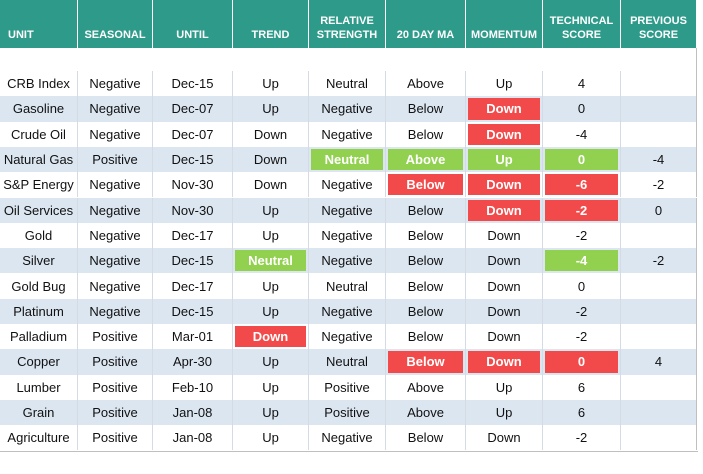 The width and height of the screenshot is (703, 474). What do you see at coordinates (347, 24) in the screenshot?
I see `column-header: RELATIVE STRENGTH` at bounding box center [347, 24].